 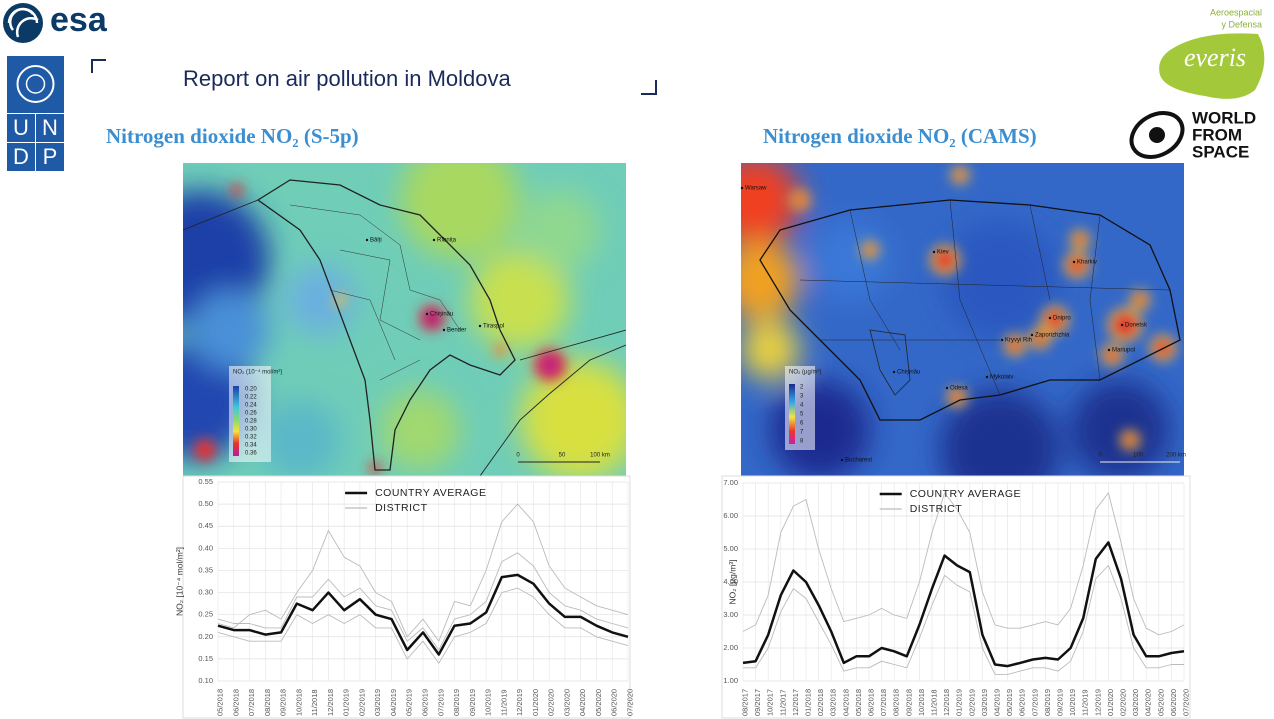 What do you see at coordinates (1062, 319) in the screenshot?
I see `city-label: Dnipro` at bounding box center [1062, 319].